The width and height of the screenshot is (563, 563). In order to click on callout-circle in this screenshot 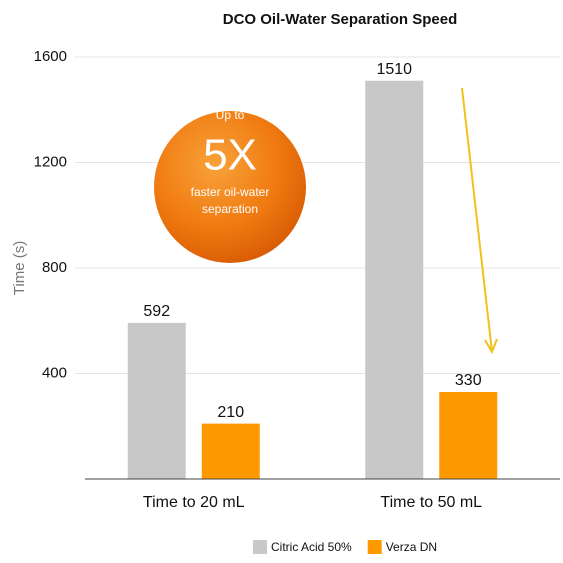, I will do `click(230, 187)`.